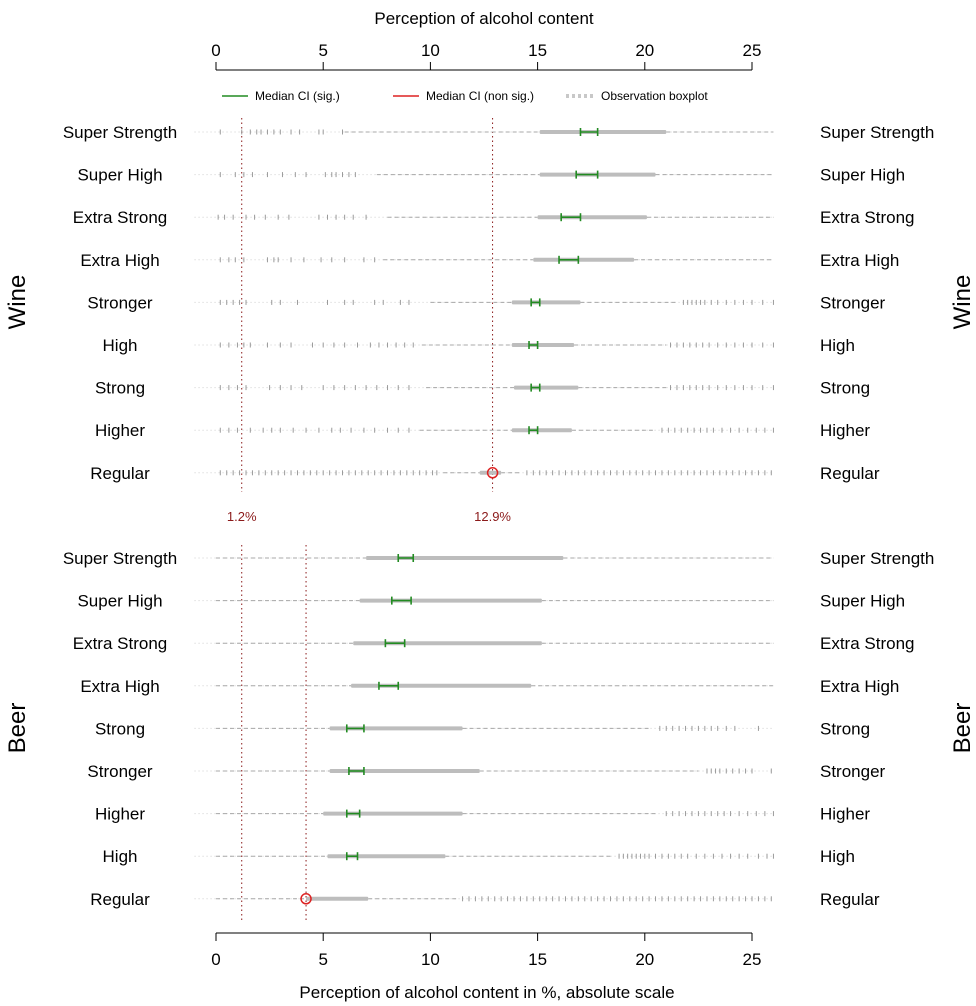 The width and height of the screenshot is (976, 1006). What do you see at coordinates (484, 18) in the screenshot?
I see `top-axis-title: Perception of alcohol content` at bounding box center [484, 18].